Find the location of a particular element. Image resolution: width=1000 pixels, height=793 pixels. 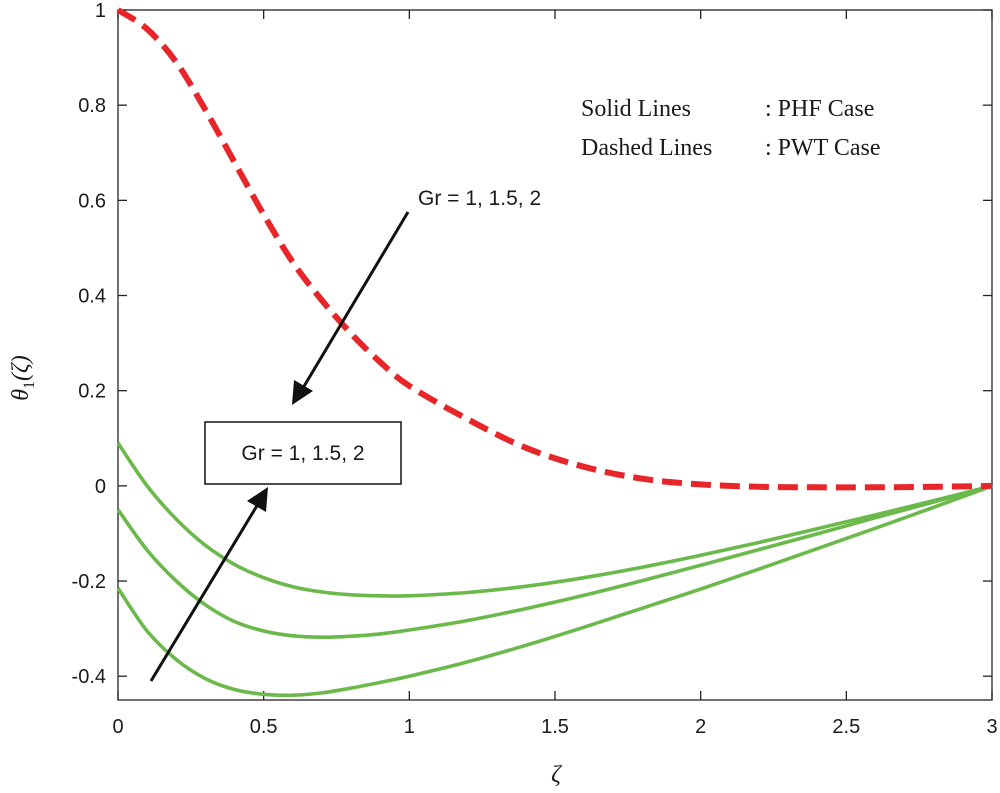

arrow-down-head is located at coordinates (302, 392).